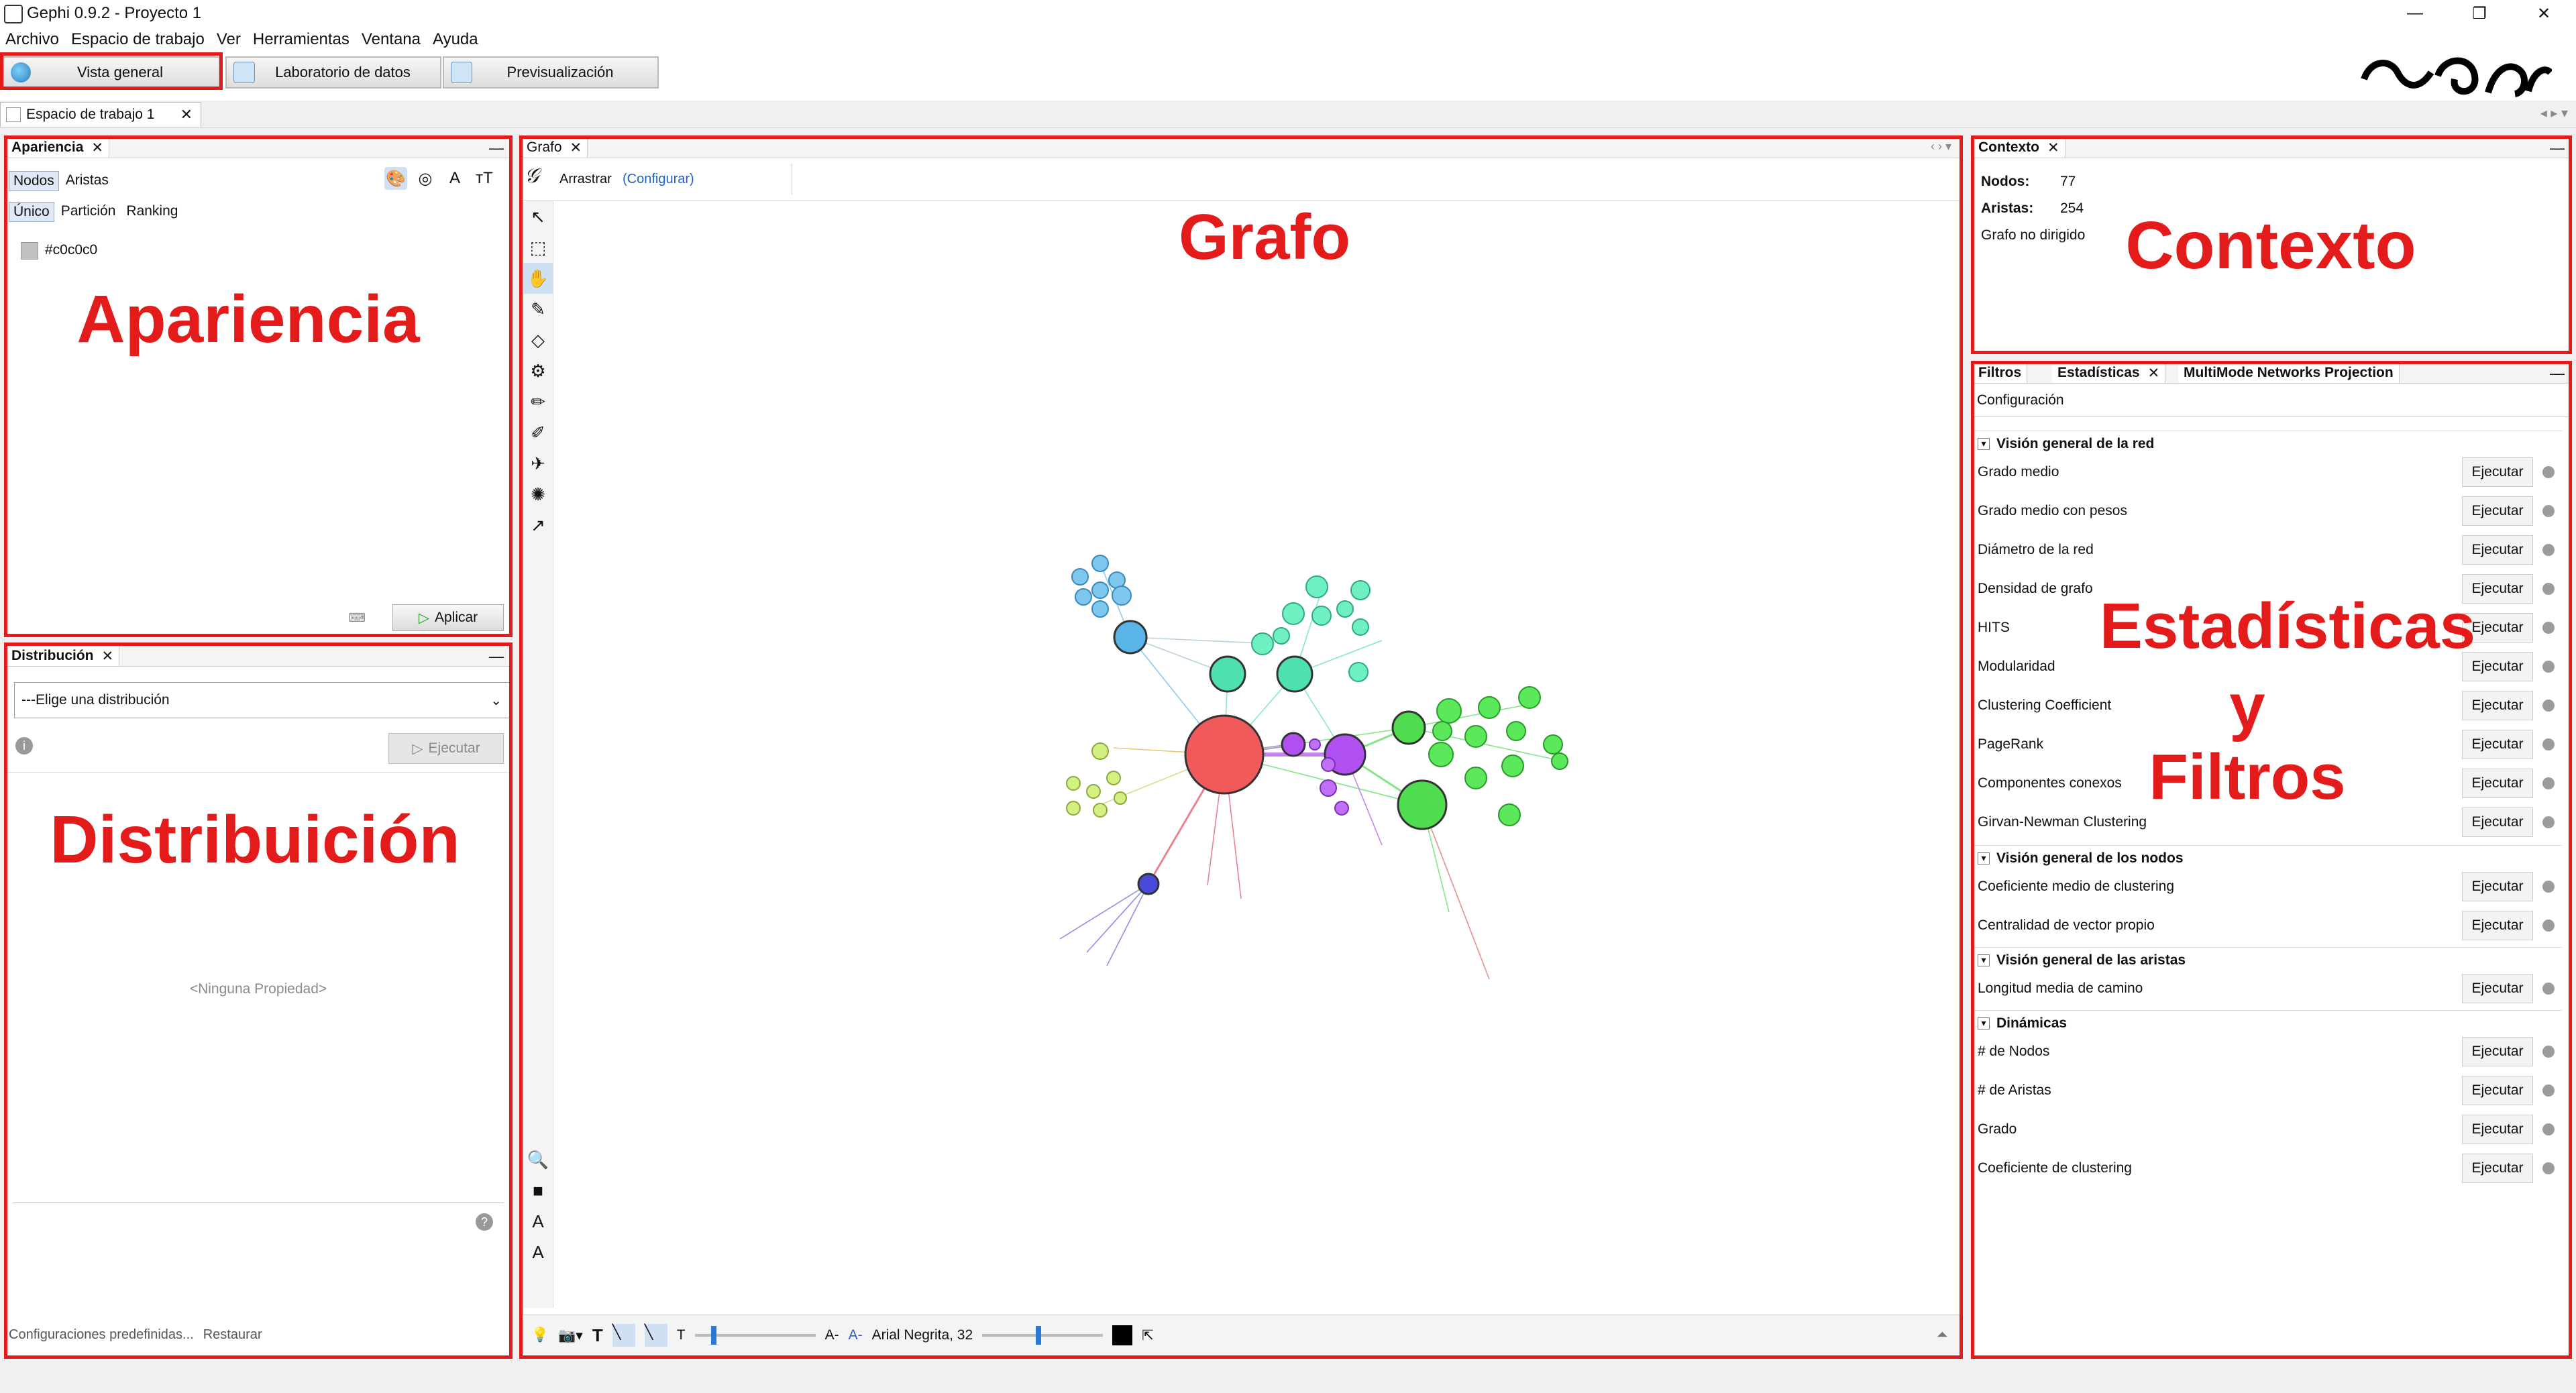  Describe the element at coordinates (88, 211) in the screenshot. I see `tab-particion: Partición` at that location.